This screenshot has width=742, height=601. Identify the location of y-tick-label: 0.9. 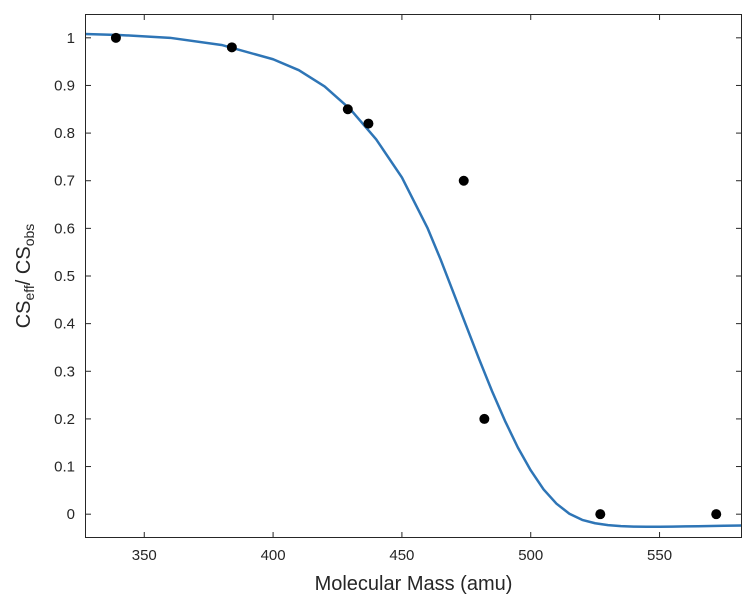
(64, 85).